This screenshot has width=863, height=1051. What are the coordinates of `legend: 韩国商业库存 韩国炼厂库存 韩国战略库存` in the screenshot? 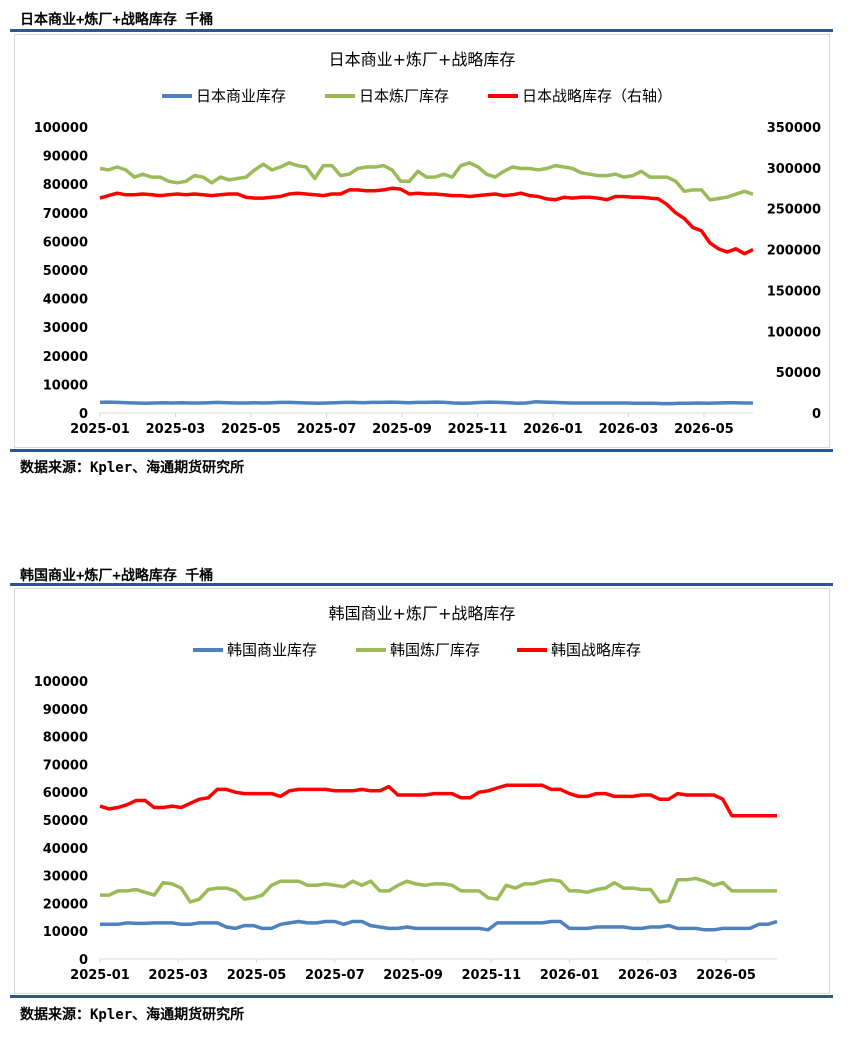 It's located at (417, 650).